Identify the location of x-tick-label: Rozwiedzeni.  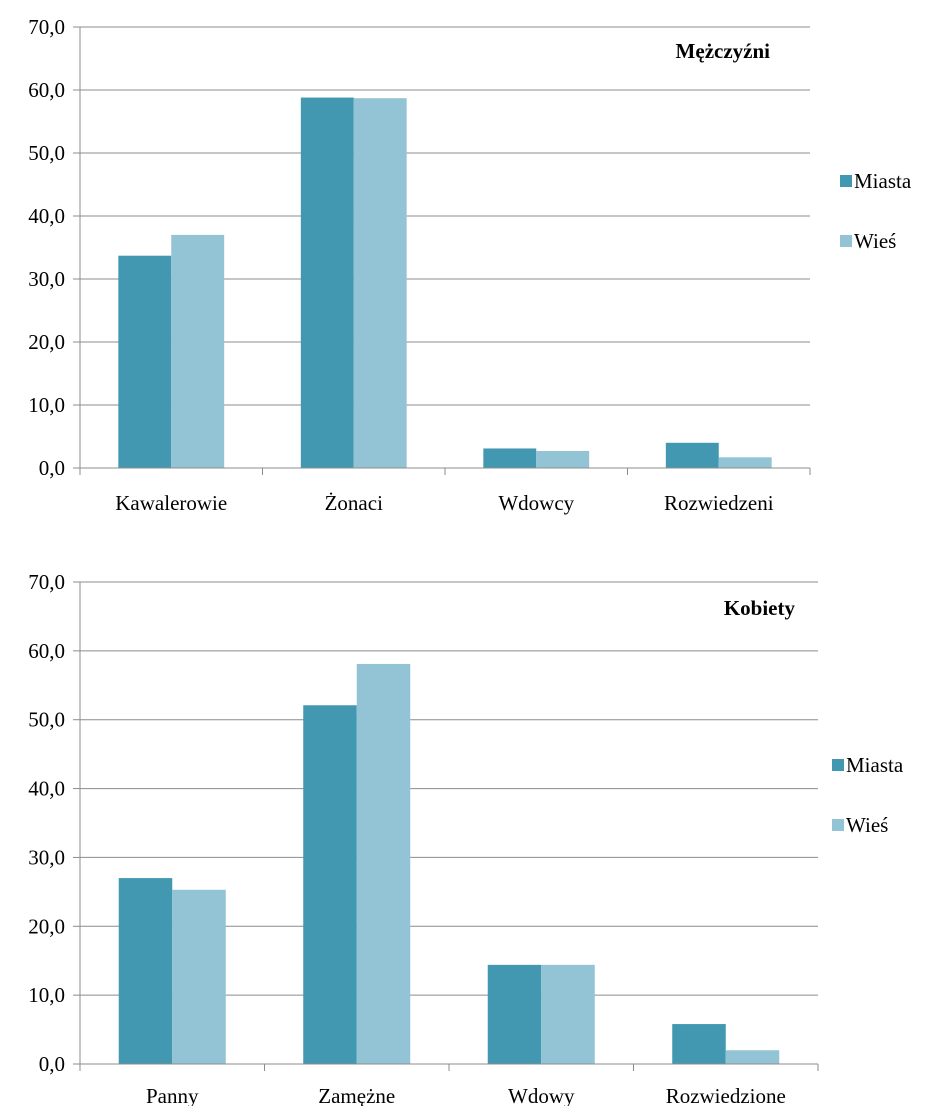
(719, 503).